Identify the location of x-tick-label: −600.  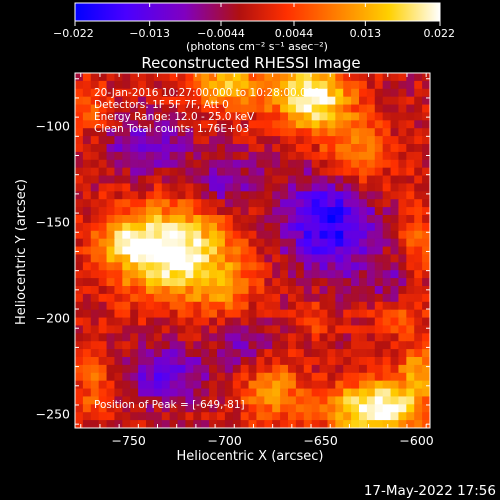
(416, 440).